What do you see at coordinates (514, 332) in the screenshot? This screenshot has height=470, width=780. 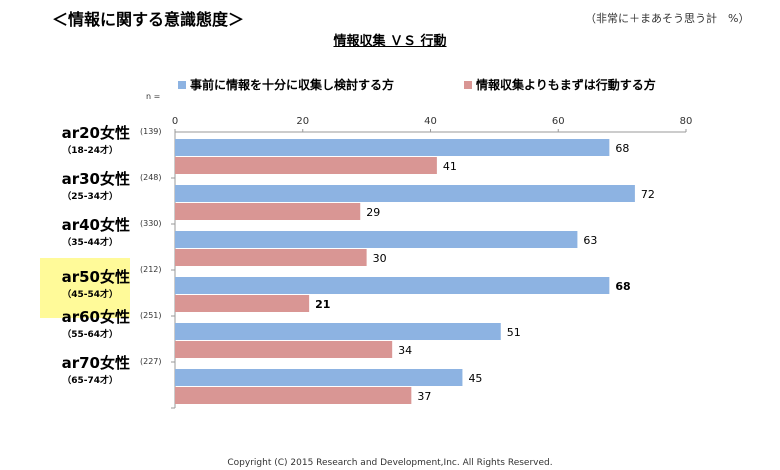 I see `data-label: 51` at bounding box center [514, 332].